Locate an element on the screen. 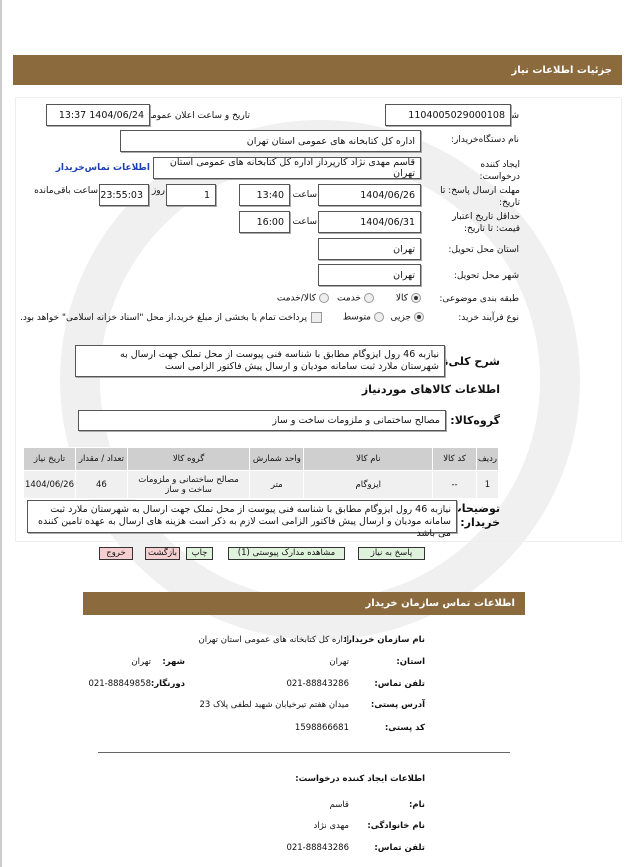 The image size is (634, 867). col-row: ردیف is located at coordinates (487, 459).